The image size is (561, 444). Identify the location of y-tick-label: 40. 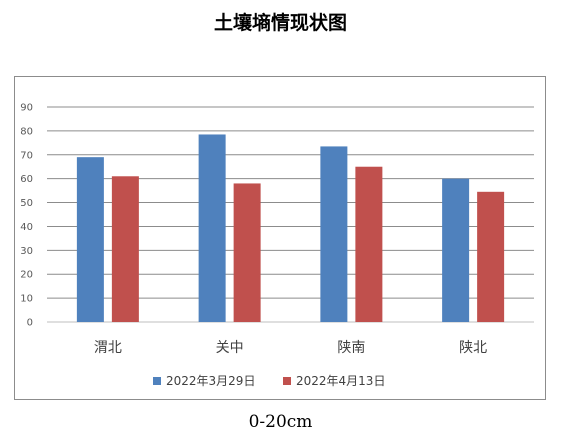
(26, 227).